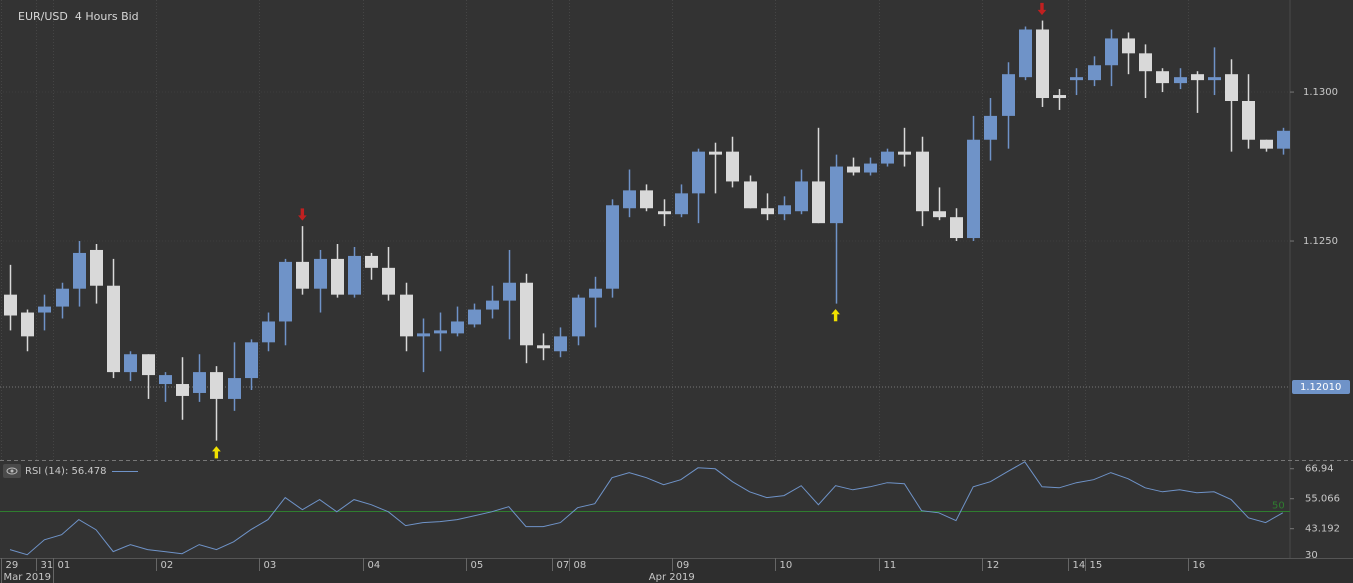  What do you see at coordinates (374, 565) in the screenshot?
I see `x-tick-label: 04` at bounding box center [374, 565].